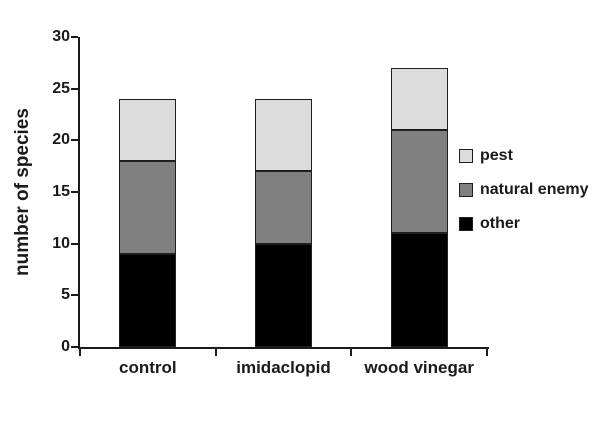  Describe the element at coordinates (65, 346) in the screenshot. I see `y-tick-label: 0` at that location.